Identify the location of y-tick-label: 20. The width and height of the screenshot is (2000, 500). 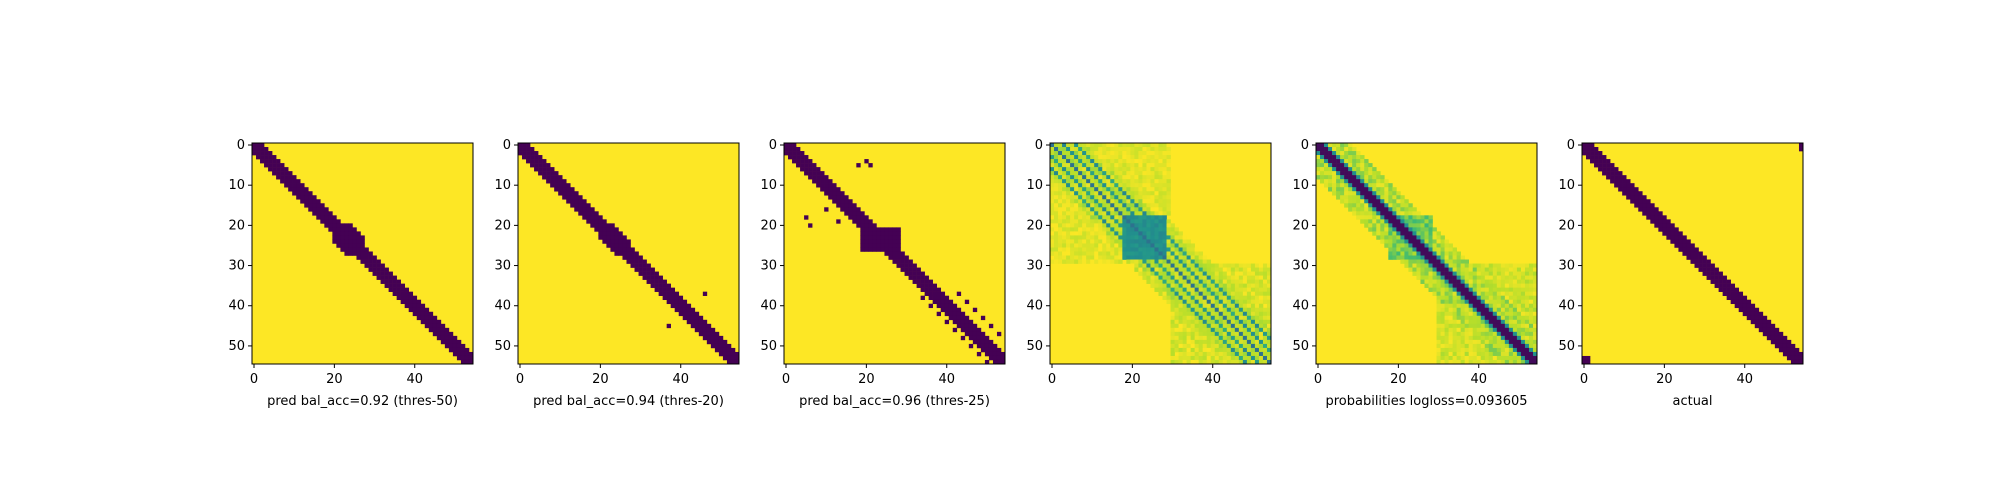
(1034, 225).